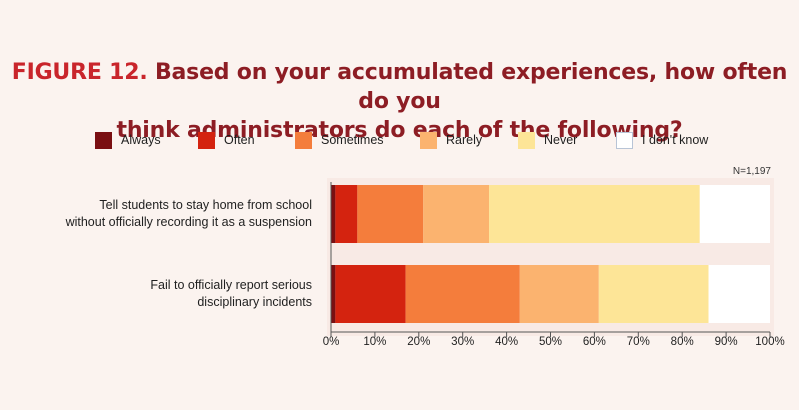 This screenshot has height=410, width=799. Describe the element at coordinates (352, 140) in the screenshot. I see `legend-label: Sometimes` at that location.